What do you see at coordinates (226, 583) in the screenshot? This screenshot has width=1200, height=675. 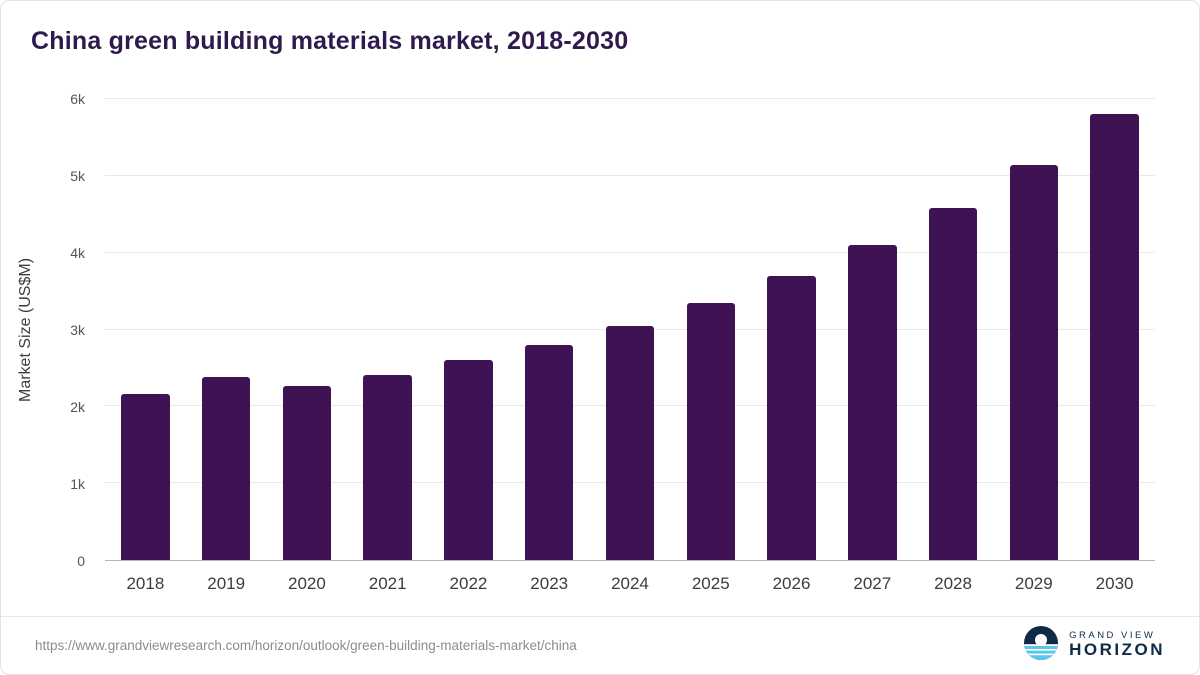 I see `x-tick-label: 2019` at bounding box center [226, 583].